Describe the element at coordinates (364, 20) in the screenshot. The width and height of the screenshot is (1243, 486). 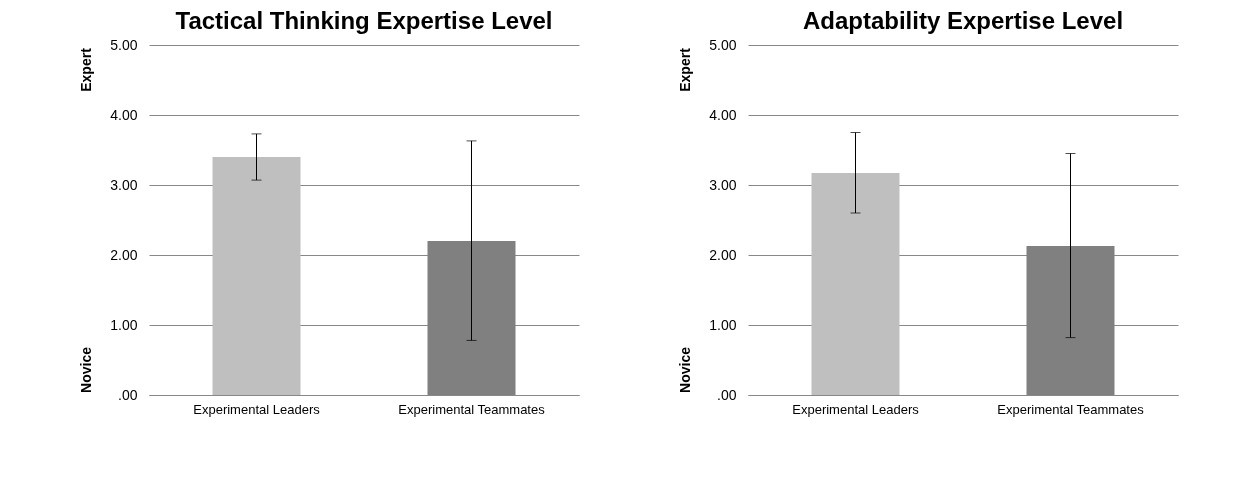
I see `chart-title: Tactical Thinking Expertise Level` at that location.